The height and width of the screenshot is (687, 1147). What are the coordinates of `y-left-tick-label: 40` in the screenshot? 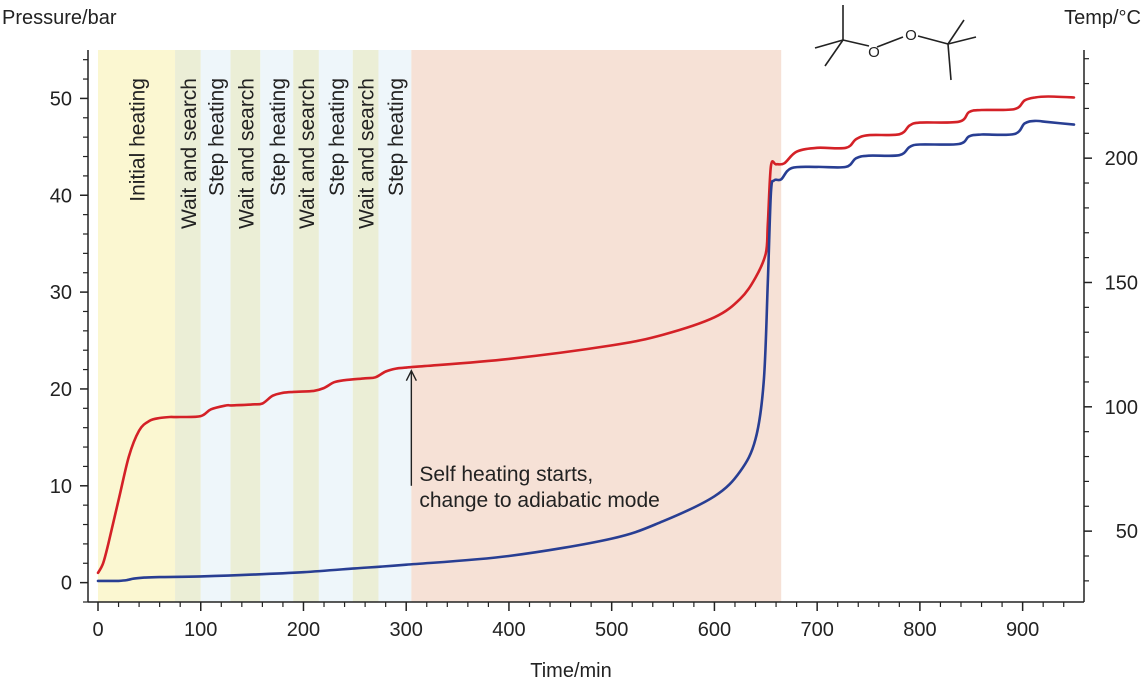 It's located at (61, 196).